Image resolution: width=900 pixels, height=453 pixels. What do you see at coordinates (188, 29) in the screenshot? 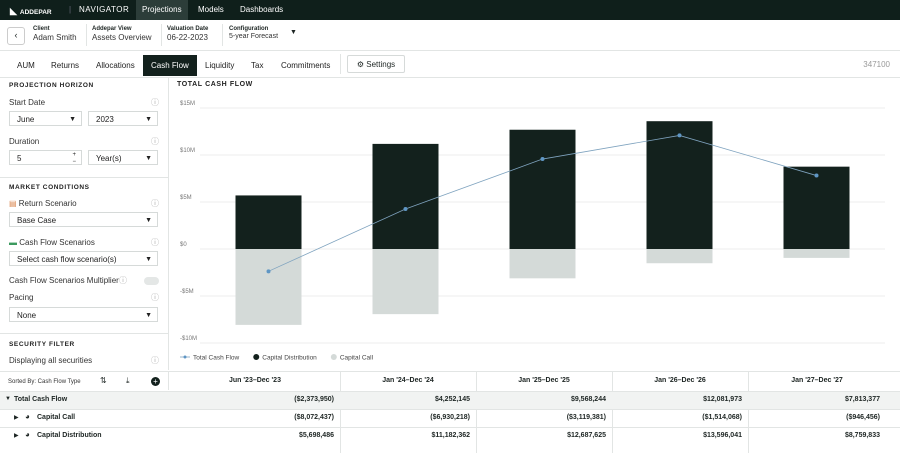
I see `field-label: Valuation Date` at bounding box center [188, 29].